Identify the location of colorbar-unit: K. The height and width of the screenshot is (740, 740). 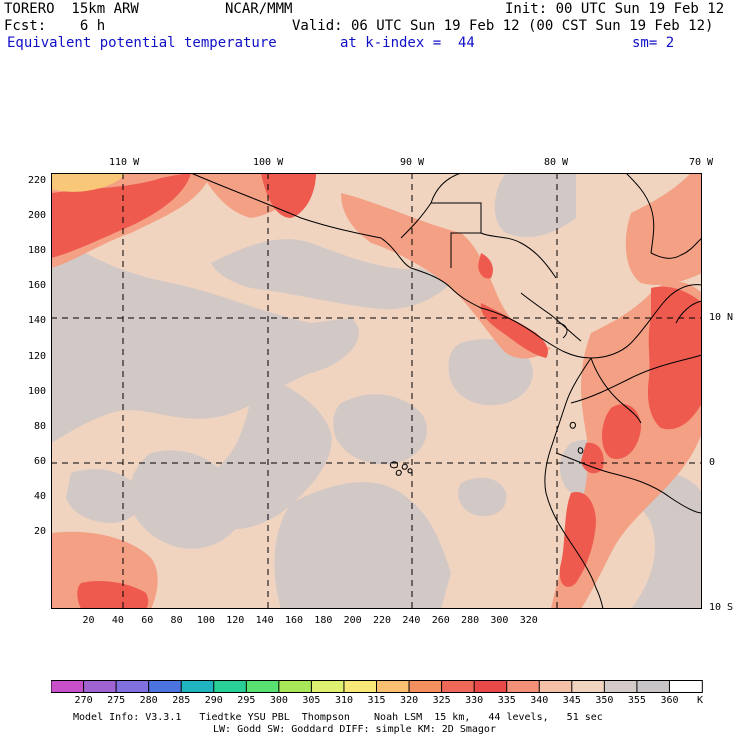
(700, 700).